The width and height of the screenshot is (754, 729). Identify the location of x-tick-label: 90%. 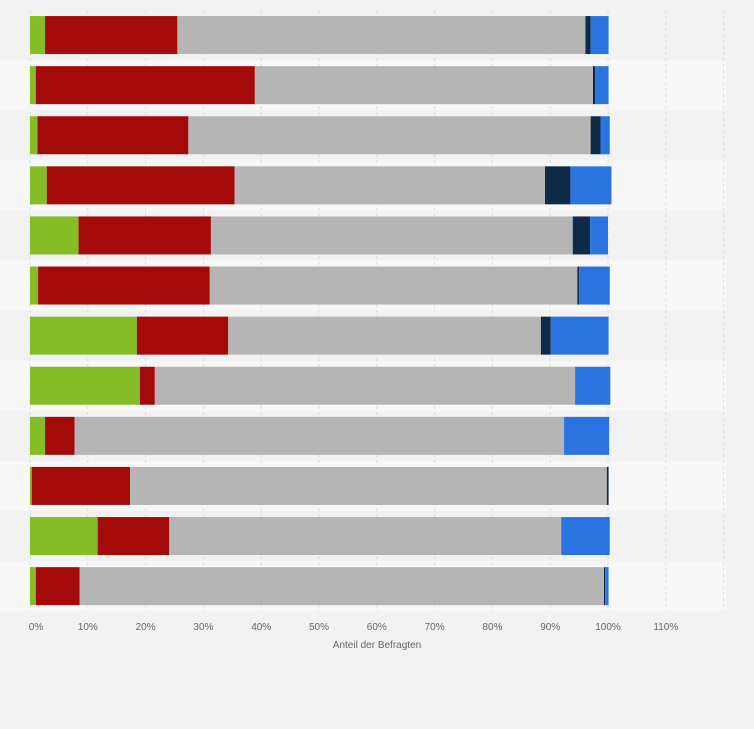
(550, 627).